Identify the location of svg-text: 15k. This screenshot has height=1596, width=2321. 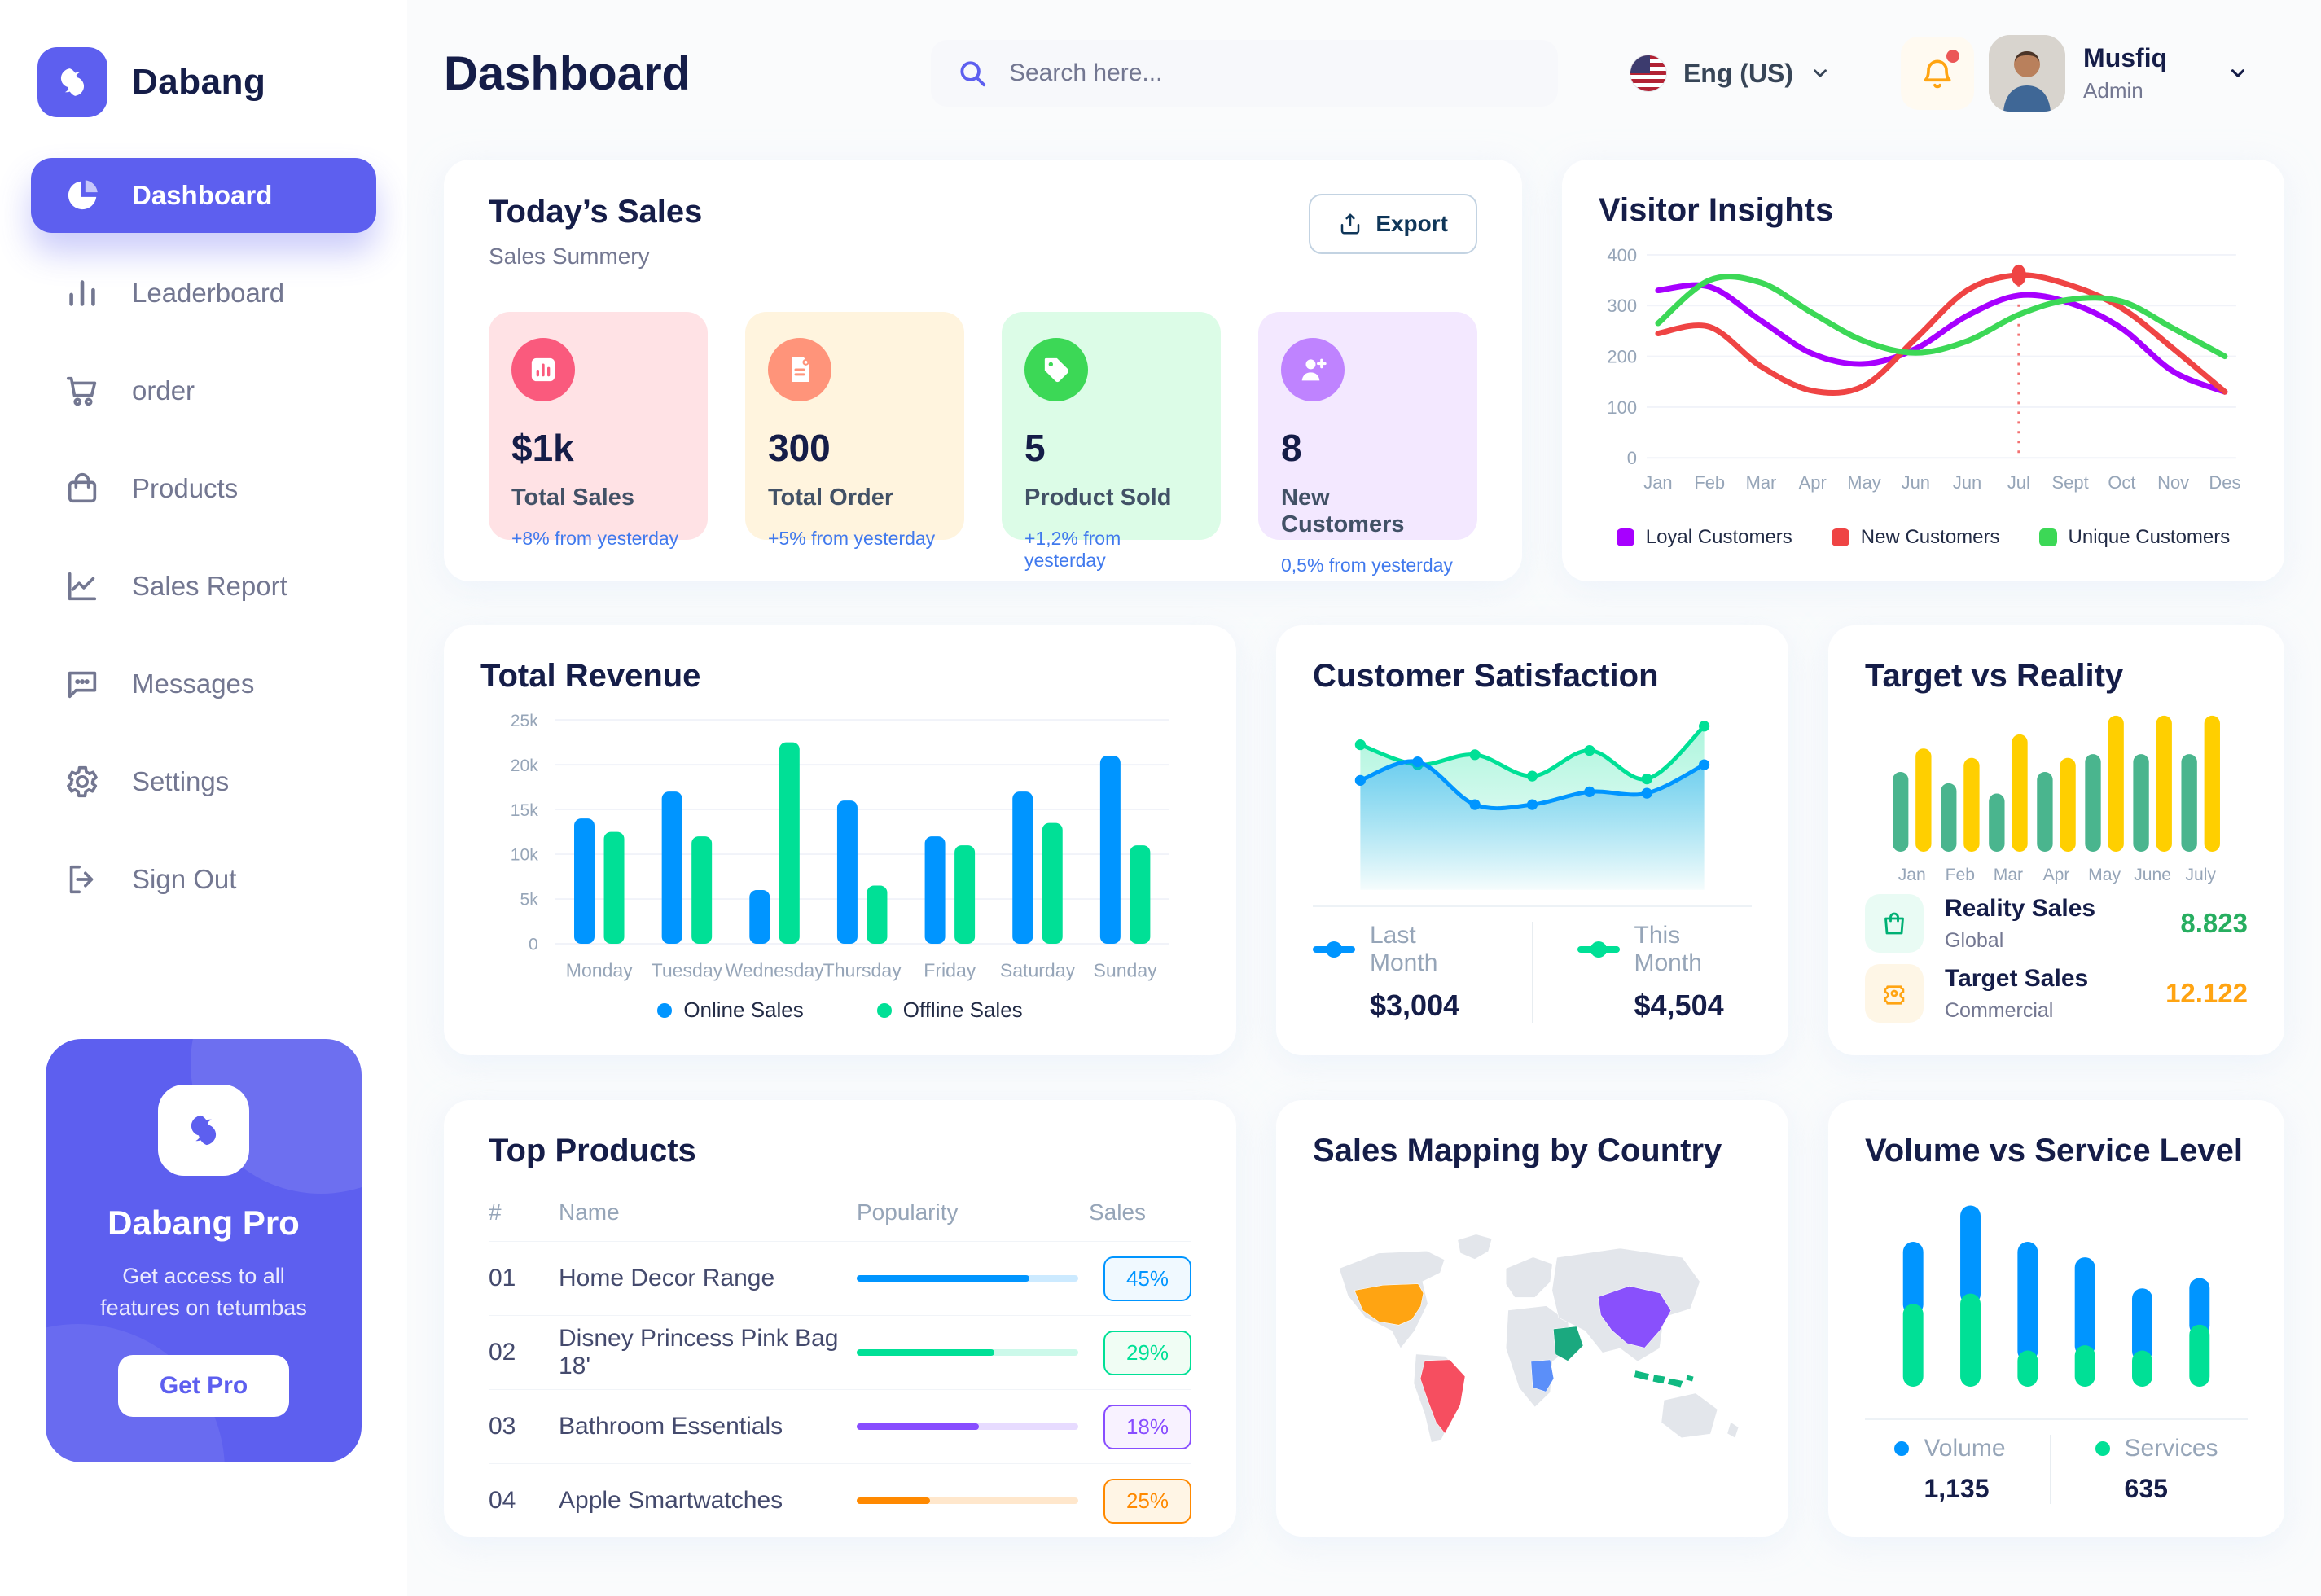
(524, 810).